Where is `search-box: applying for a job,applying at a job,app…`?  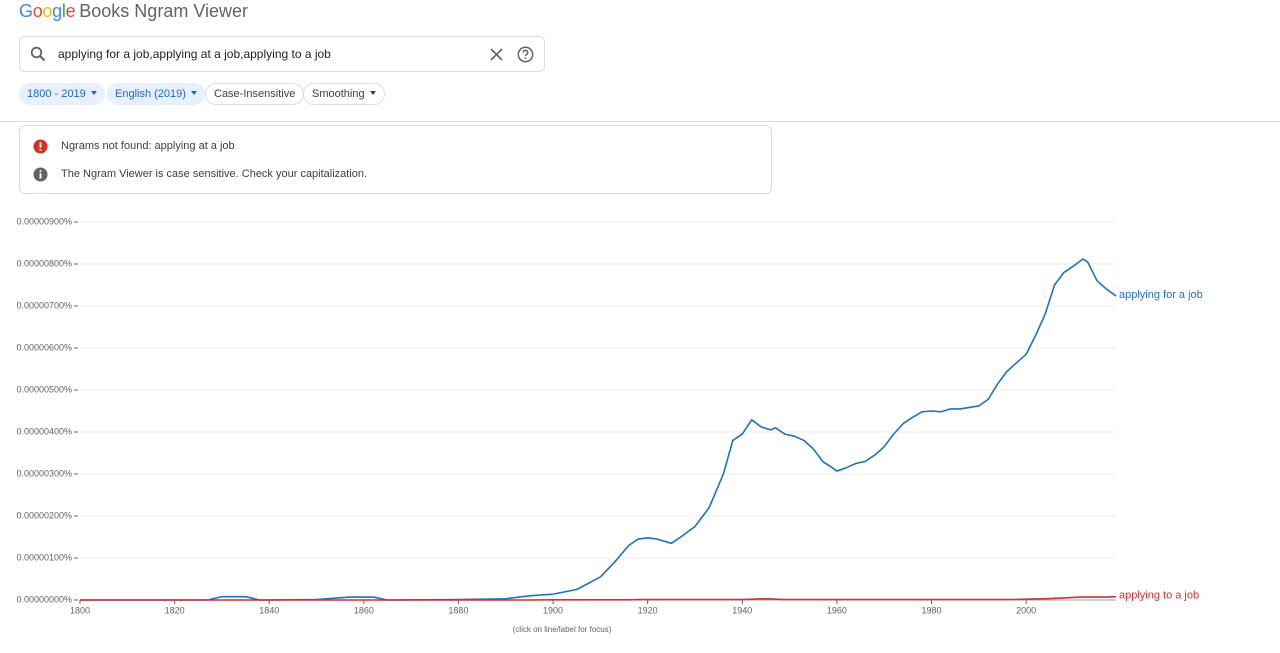
search-box: applying for a job,applying at a job,app… is located at coordinates (282, 54).